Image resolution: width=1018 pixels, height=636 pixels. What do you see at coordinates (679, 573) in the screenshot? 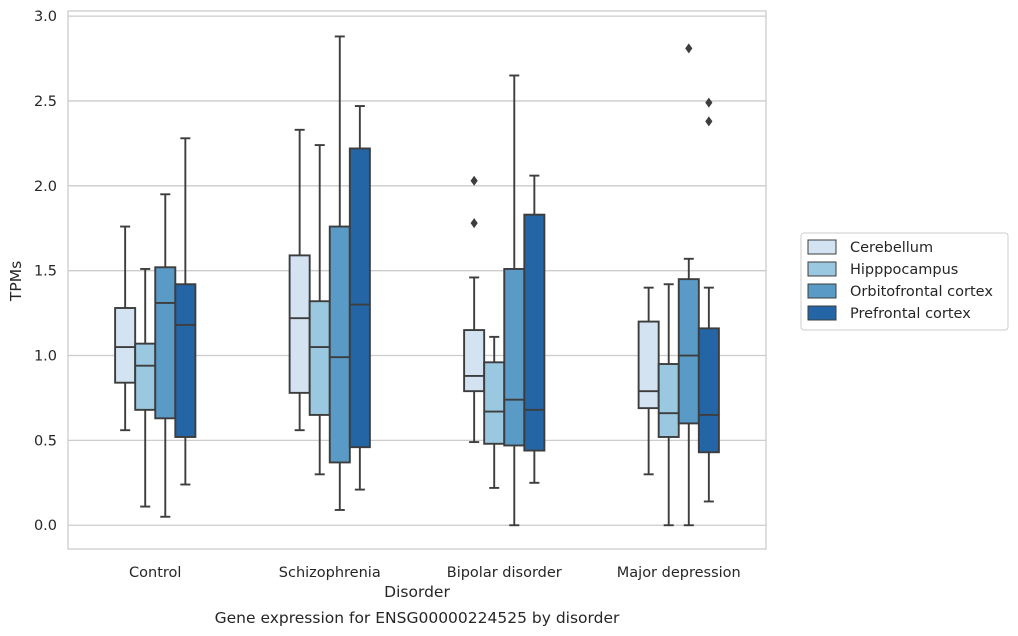
I see `x-tick-label: Major depression` at bounding box center [679, 573].